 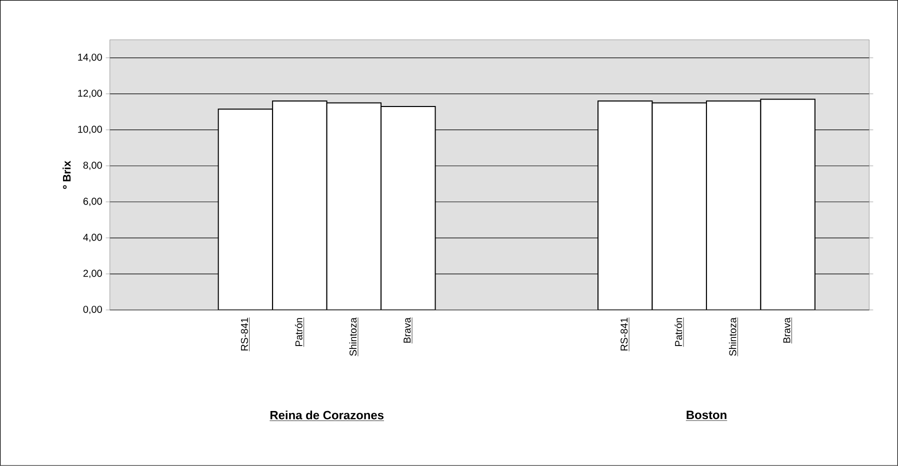 I want to click on y-tick-label: 6,00, so click(x=92, y=202).